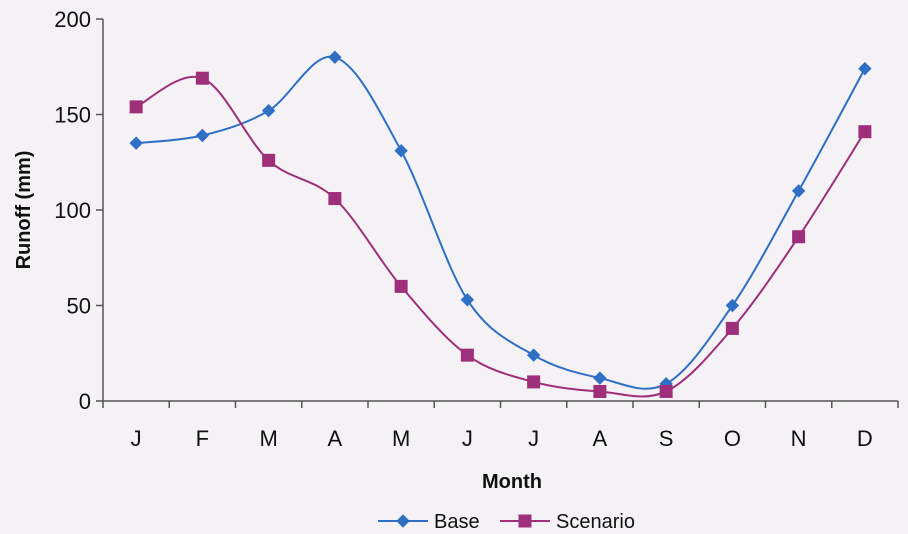 The height and width of the screenshot is (534, 908). Describe the element at coordinates (666, 438) in the screenshot. I see `x-tick-label: S` at that location.